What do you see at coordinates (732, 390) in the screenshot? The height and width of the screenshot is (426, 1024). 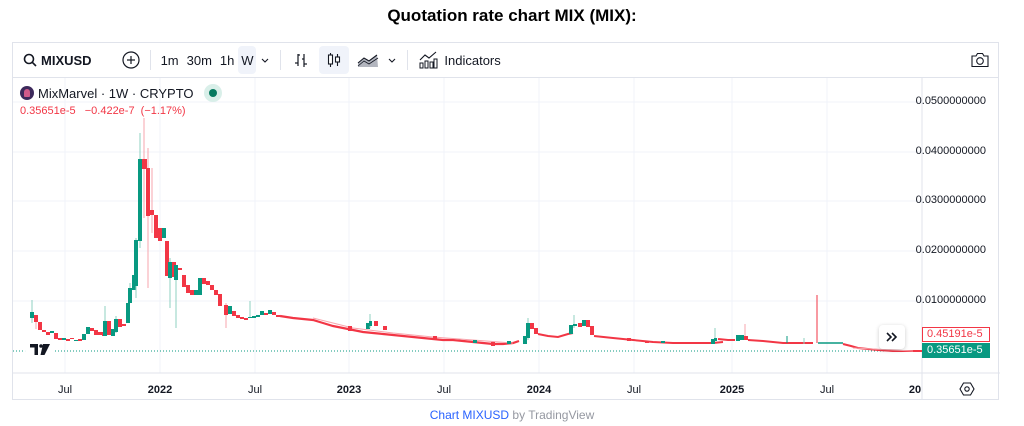 I see `time-axis-label: 2025` at bounding box center [732, 390].